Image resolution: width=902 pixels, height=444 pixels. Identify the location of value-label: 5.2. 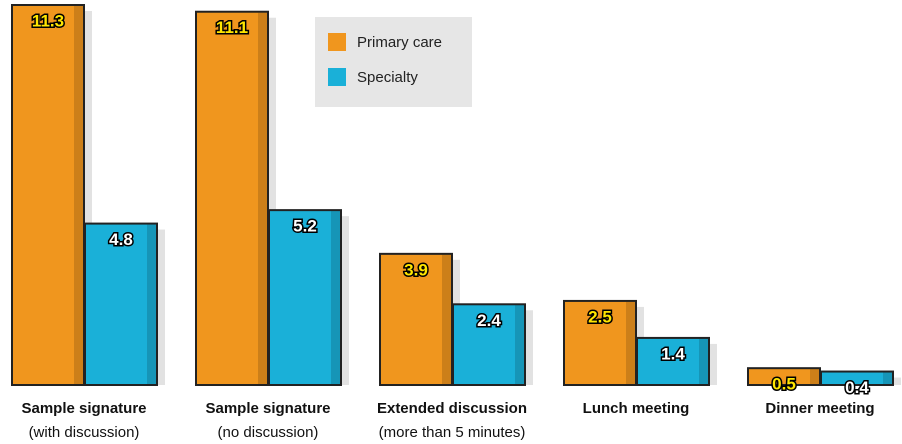
(305, 226).